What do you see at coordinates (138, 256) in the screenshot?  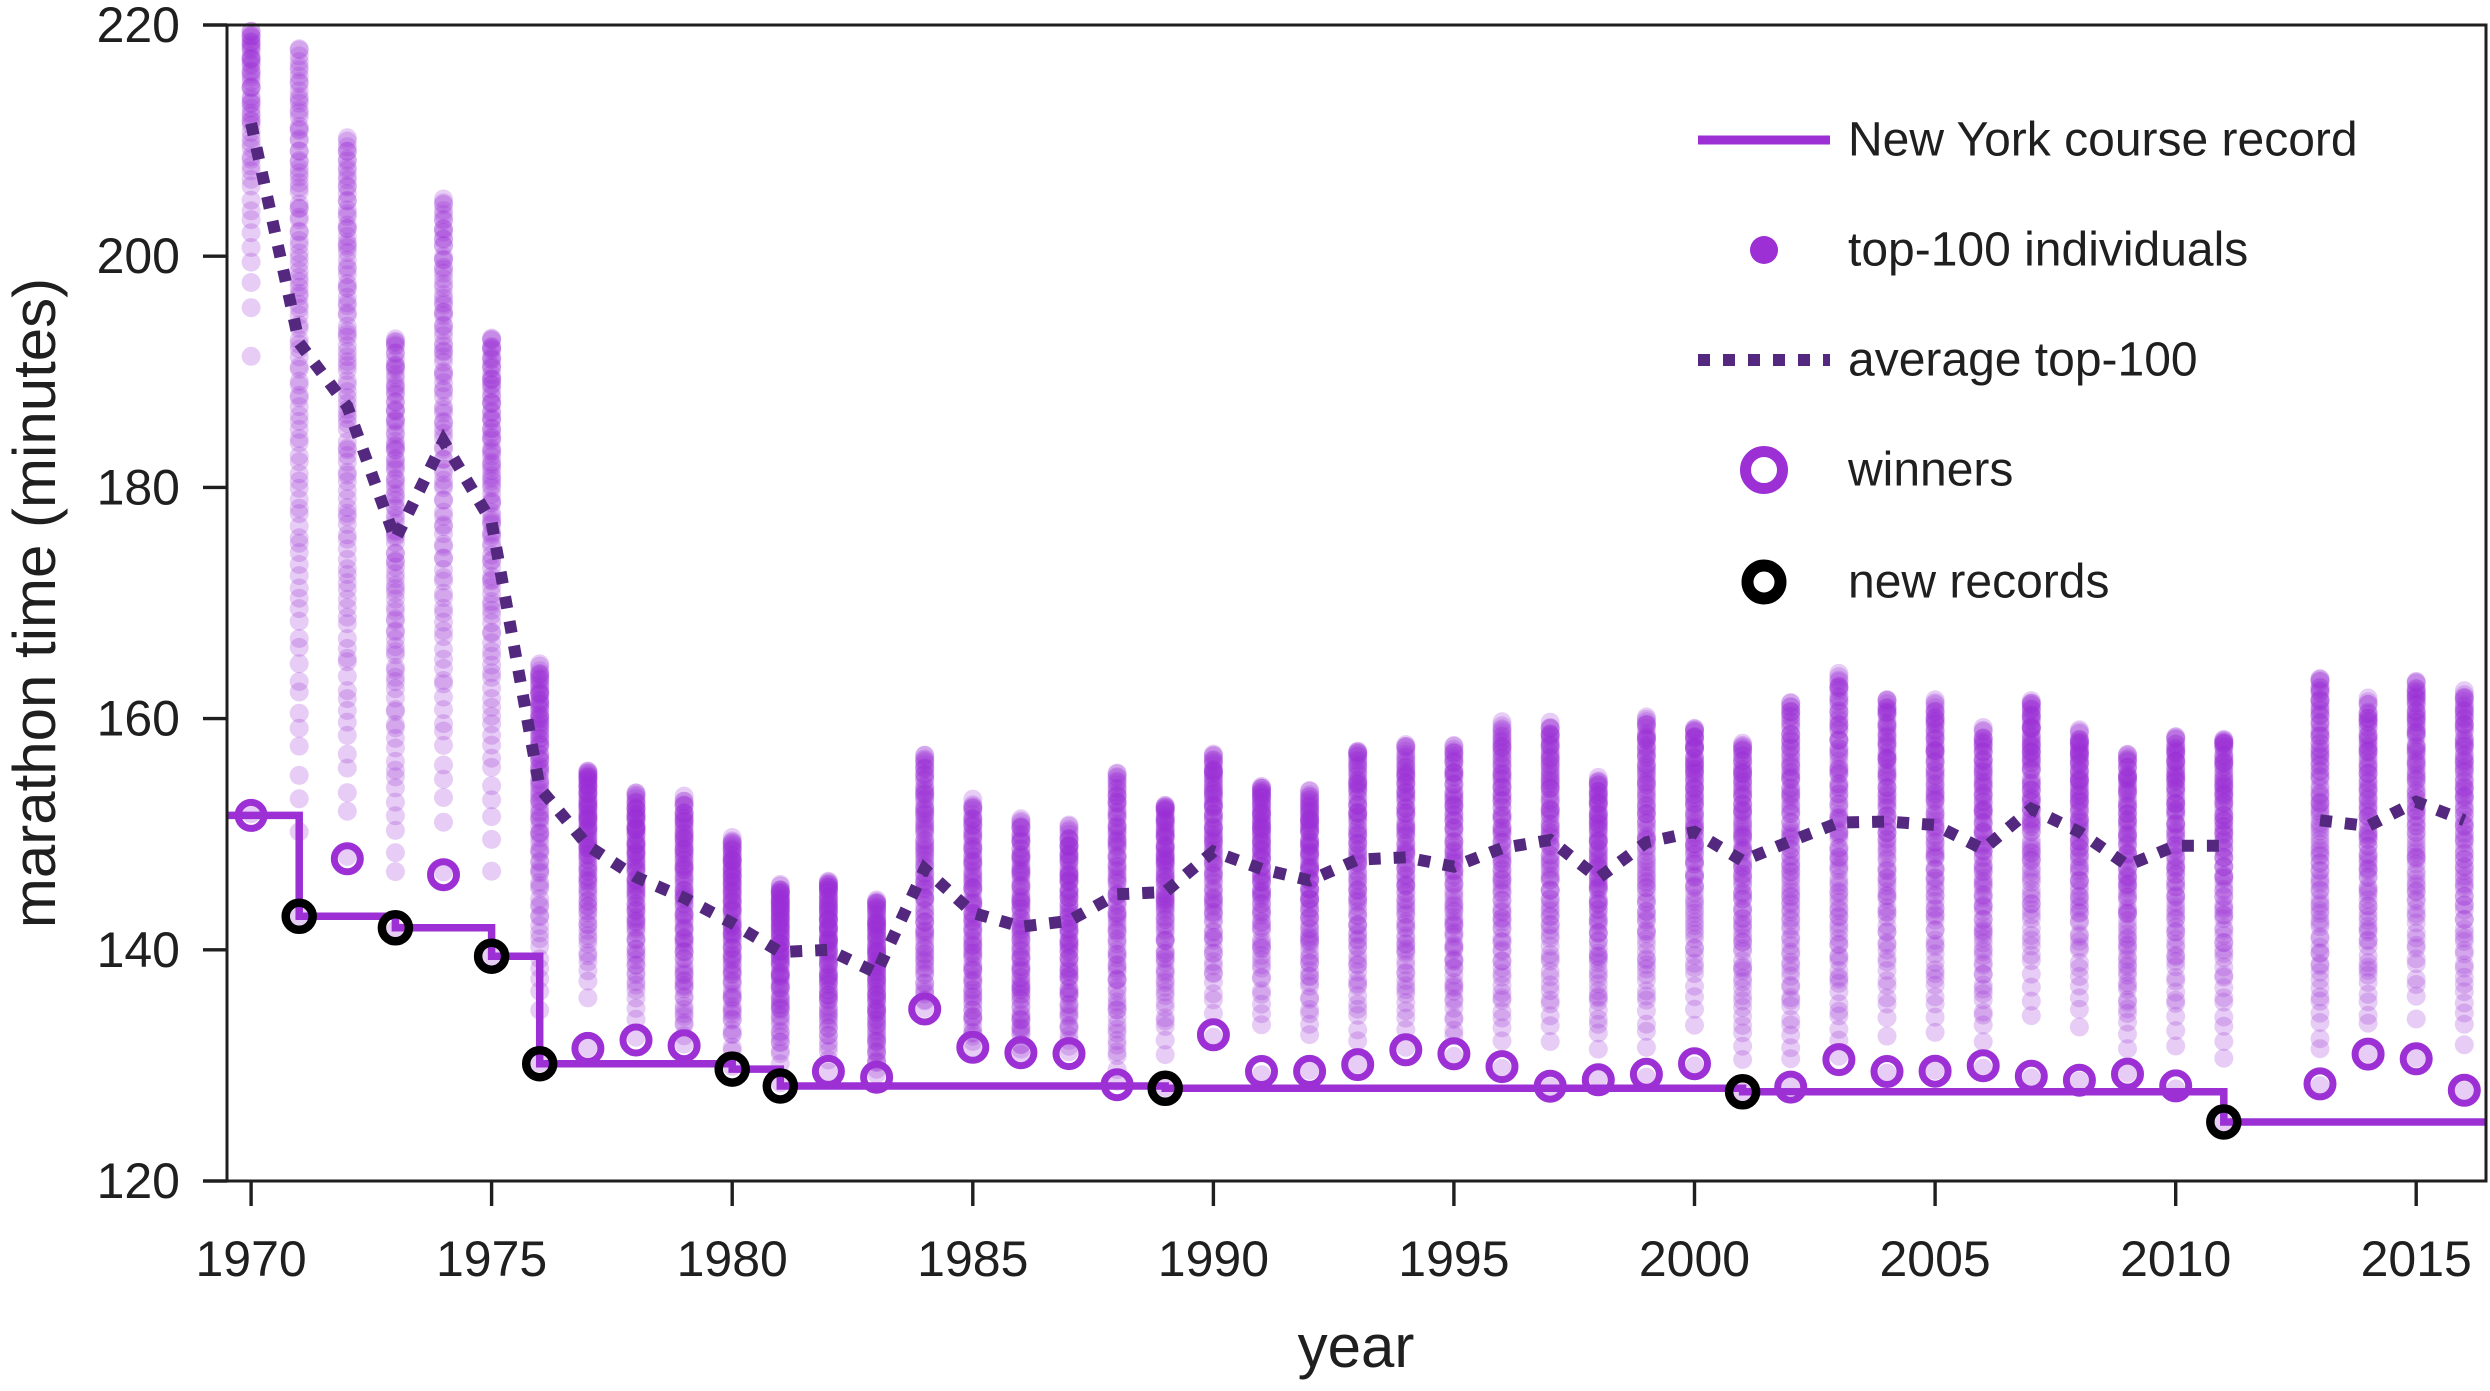 I see `y-tick-200: 200` at bounding box center [138, 256].